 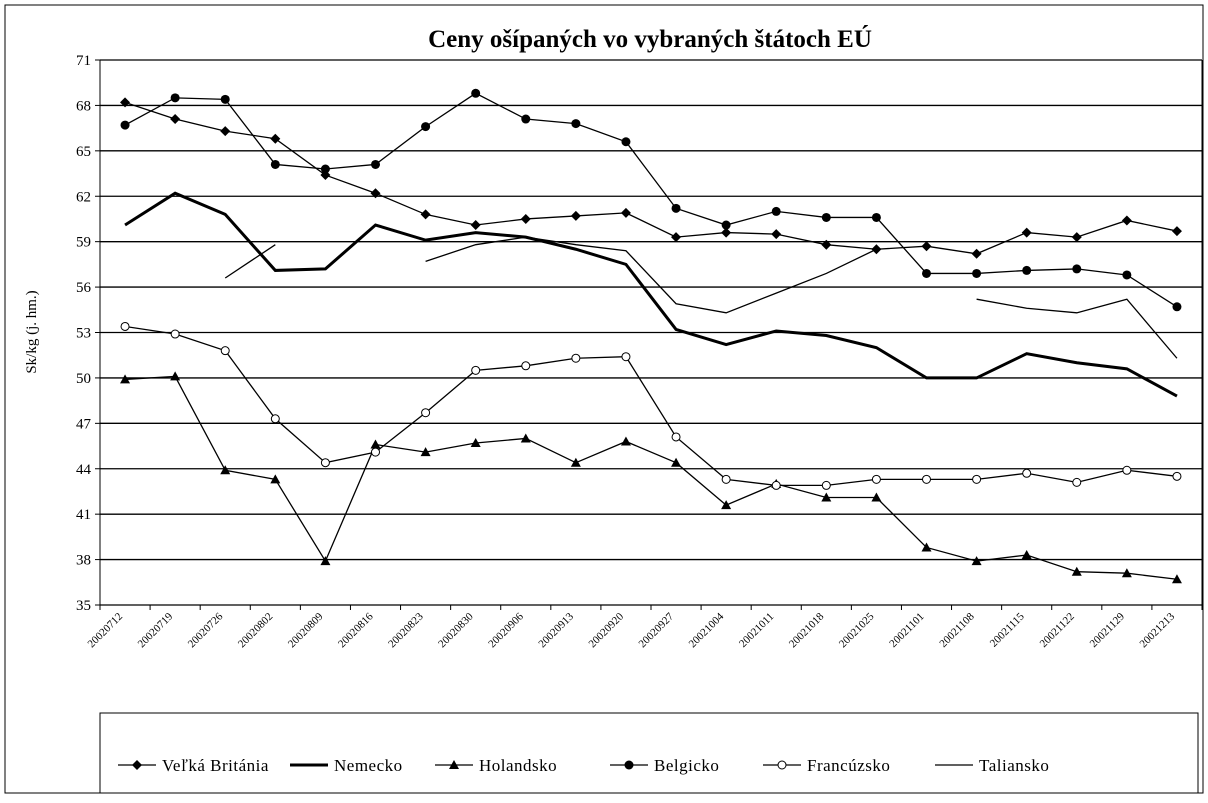 I want to click on y-axis-label: Sk/kg (j. hm.), so click(x=32, y=331).